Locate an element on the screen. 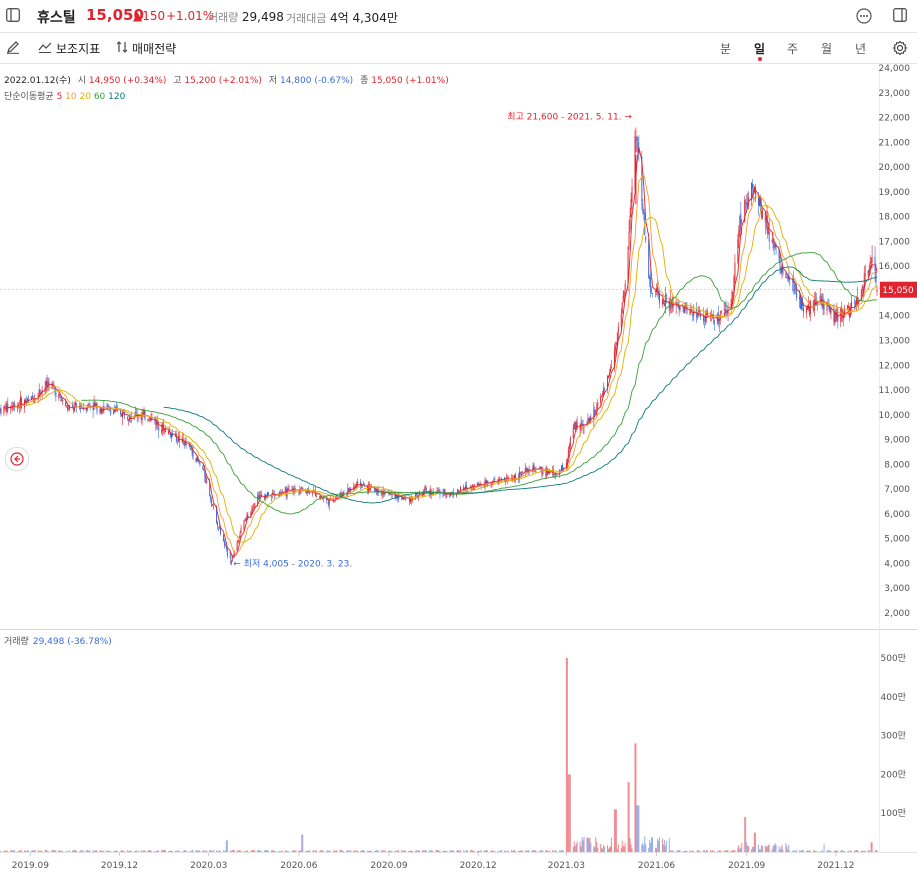 The image size is (917, 876). period-week-tab: 주 is located at coordinates (793, 49).